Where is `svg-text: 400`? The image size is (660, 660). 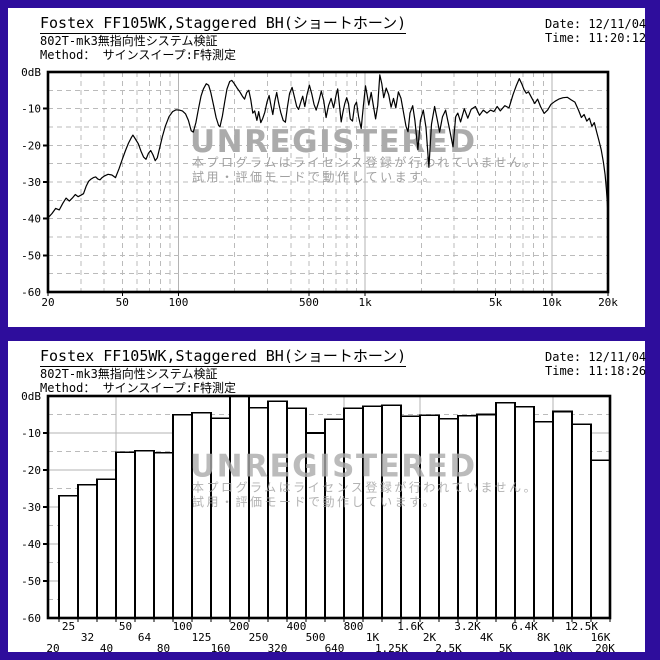
svg-text: 400 is located at coordinates (297, 626).